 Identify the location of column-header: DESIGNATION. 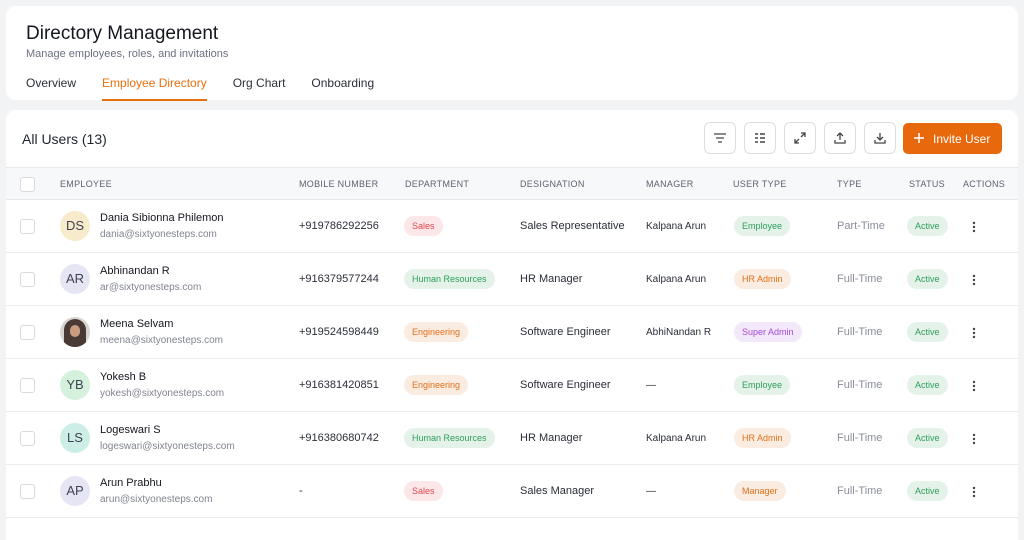
(552, 184).